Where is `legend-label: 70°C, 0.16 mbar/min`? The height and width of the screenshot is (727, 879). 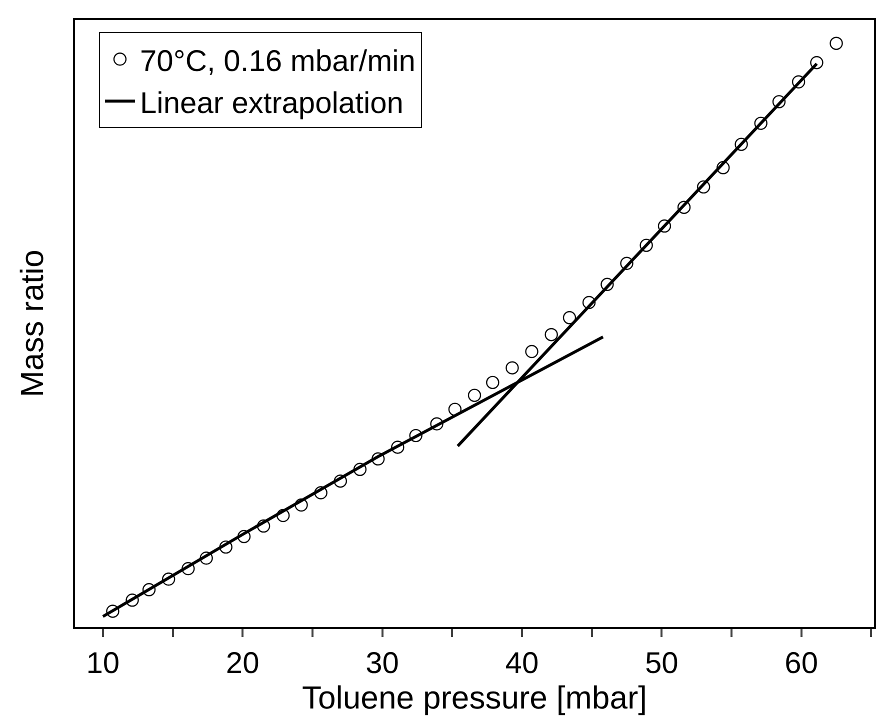 legend-label: 70°C, 0.16 mbar/min is located at coordinates (278, 61).